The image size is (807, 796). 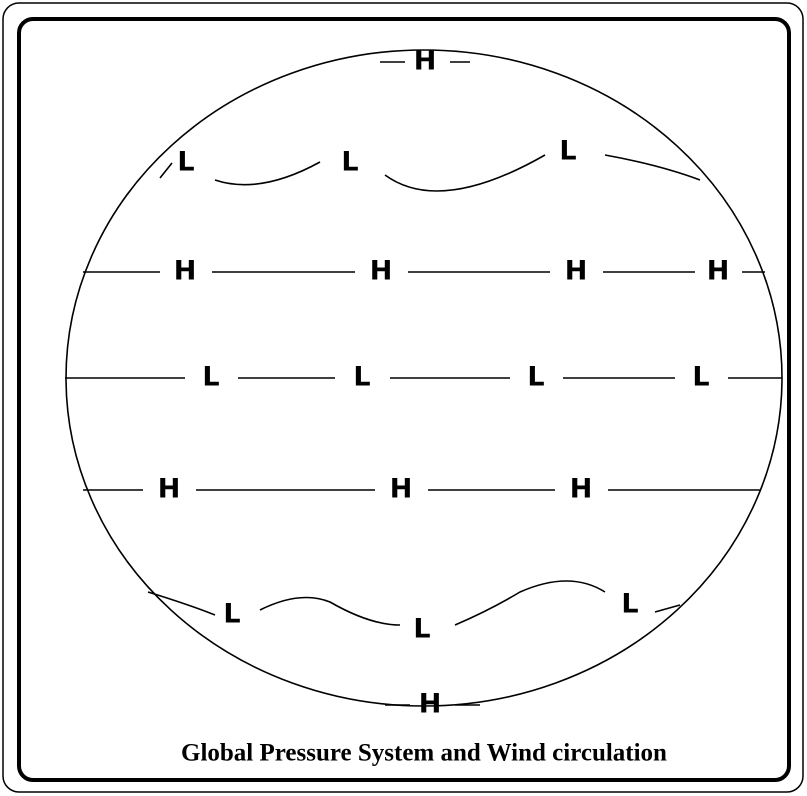 I want to click on polar-lines, so click(x=430, y=383).